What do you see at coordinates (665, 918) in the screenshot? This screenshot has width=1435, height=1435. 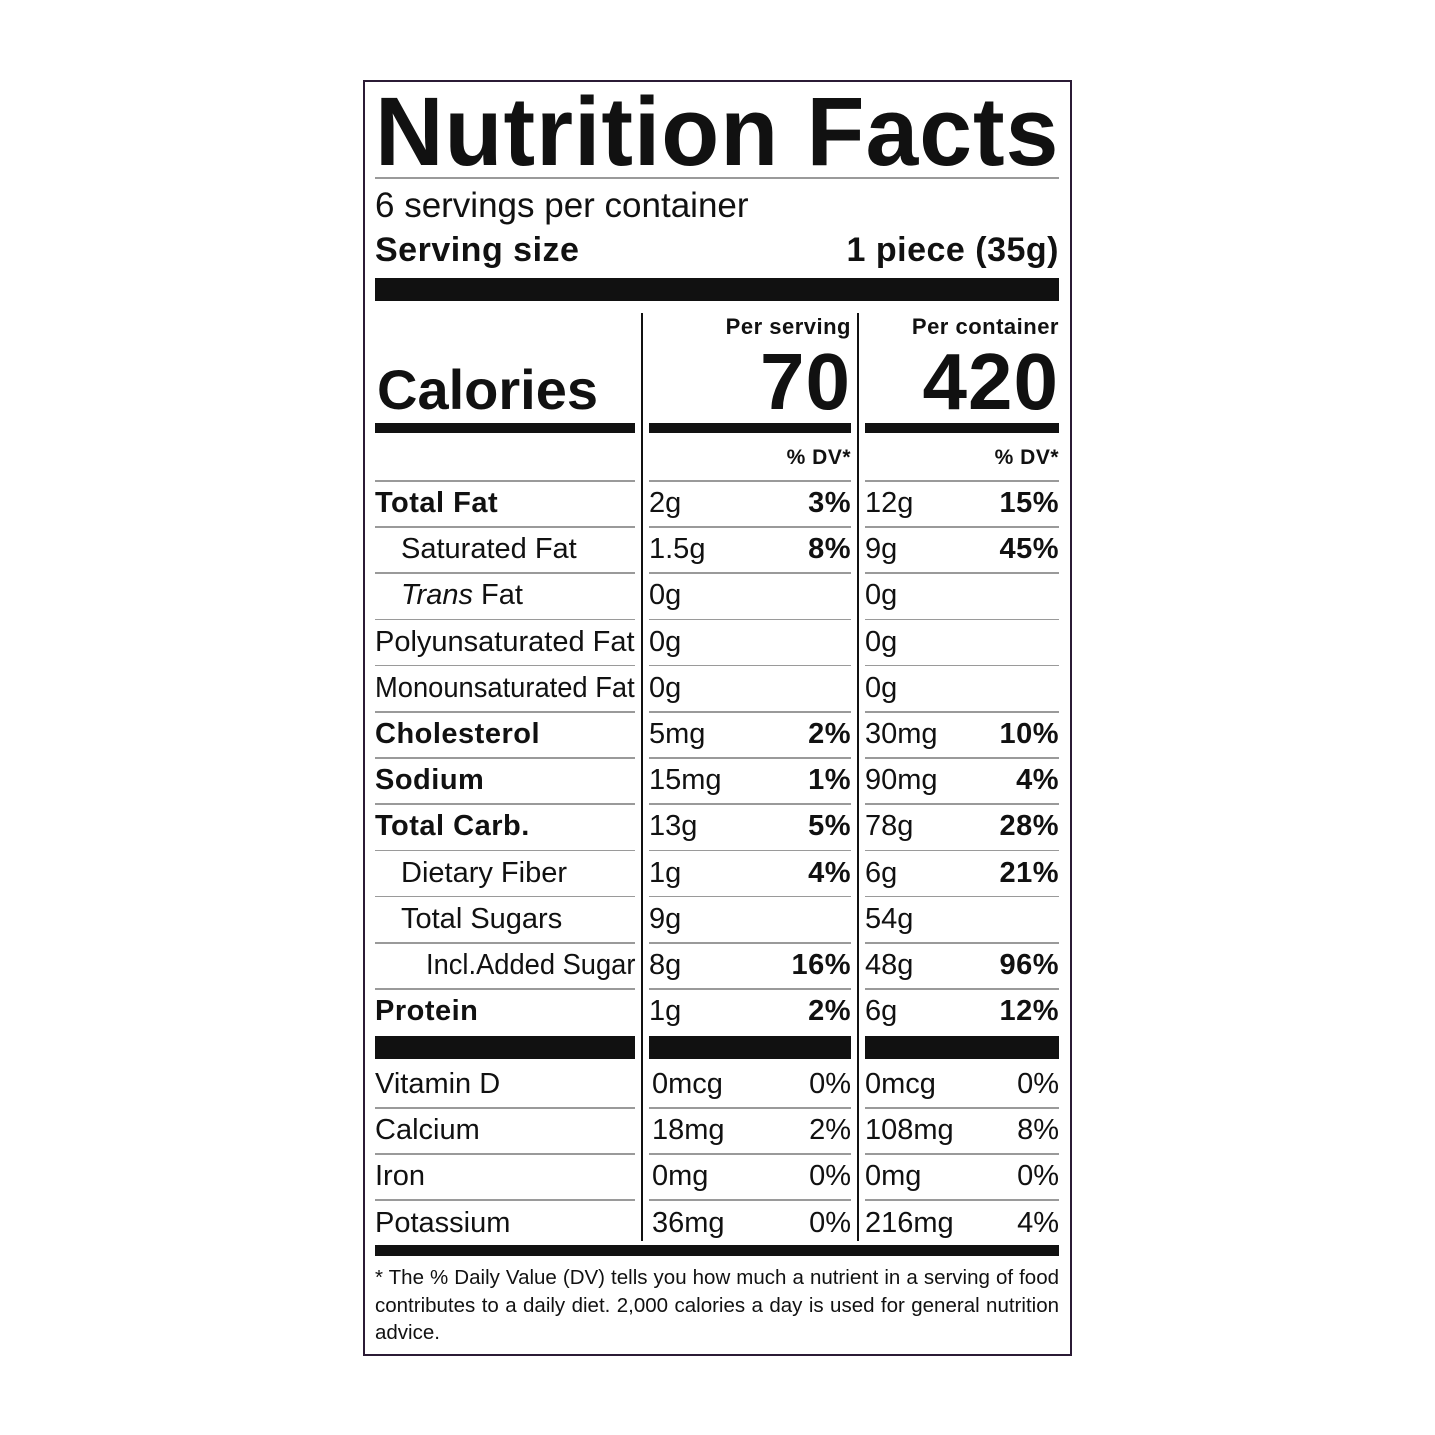 I see `amount: 9g` at bounding box center [665, 918].